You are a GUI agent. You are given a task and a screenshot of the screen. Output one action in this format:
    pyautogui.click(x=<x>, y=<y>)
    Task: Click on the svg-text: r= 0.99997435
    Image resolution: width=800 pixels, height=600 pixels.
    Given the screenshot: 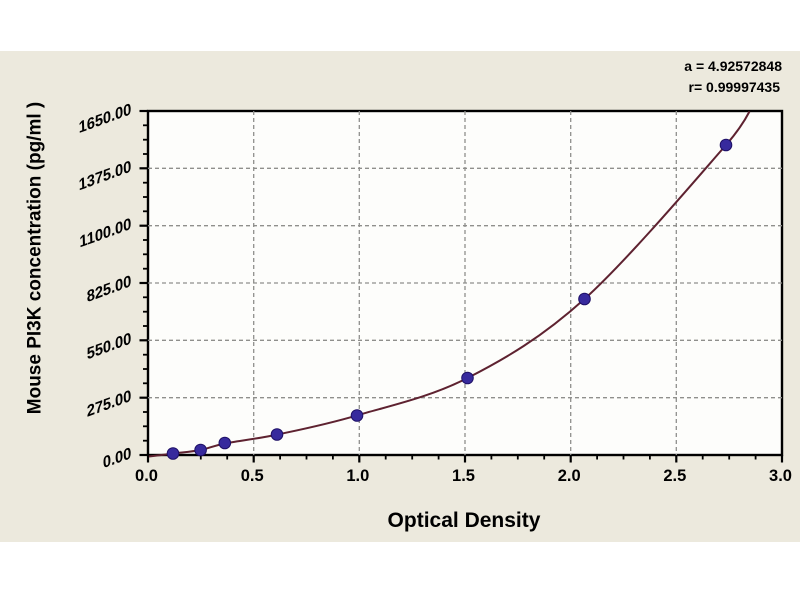 What is the action you would take?
    pyautogui.click(x=735, y=87)
    